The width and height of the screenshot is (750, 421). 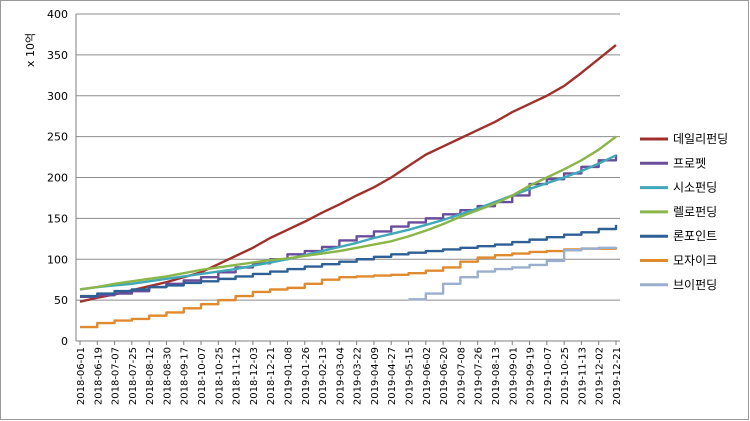 I want to click on x-tick-label: 2019-06-20, so click(x=444, y=376).